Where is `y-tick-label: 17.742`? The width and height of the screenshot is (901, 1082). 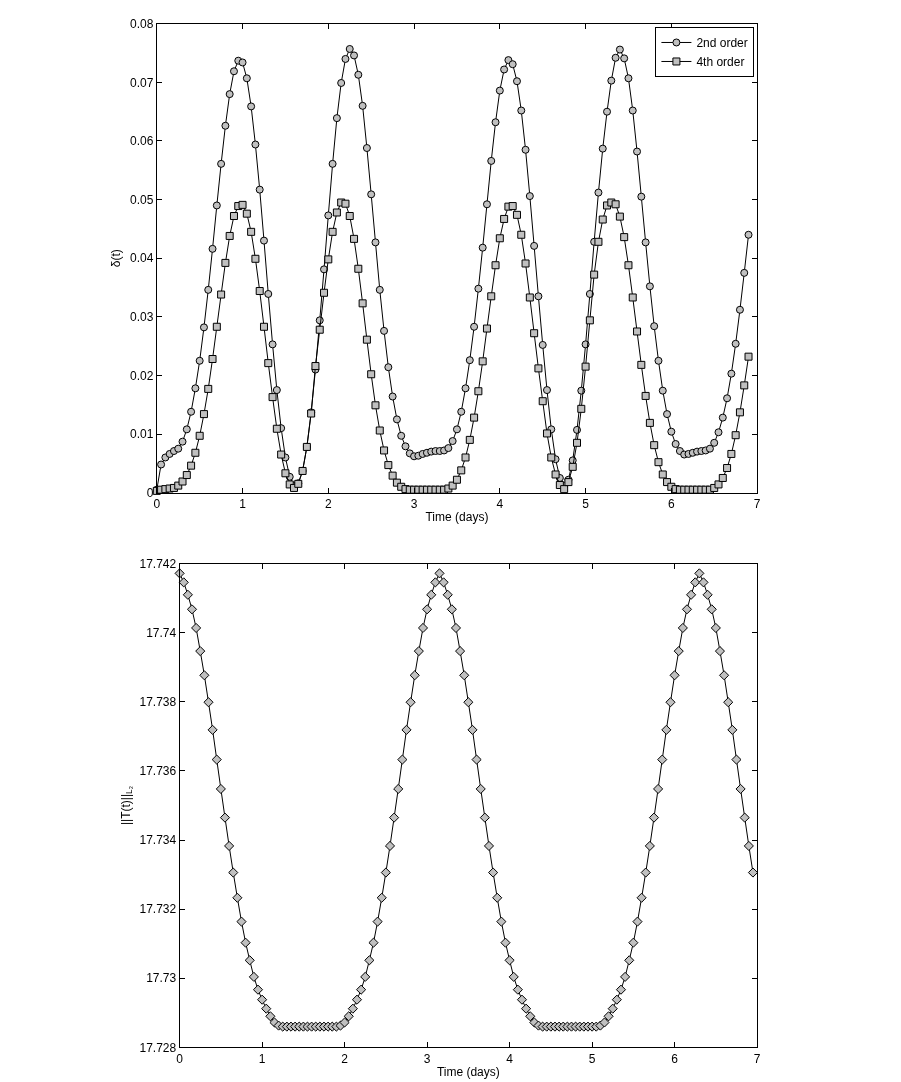
y-tick-label: 17.742 is located at coordinates (158, 563).